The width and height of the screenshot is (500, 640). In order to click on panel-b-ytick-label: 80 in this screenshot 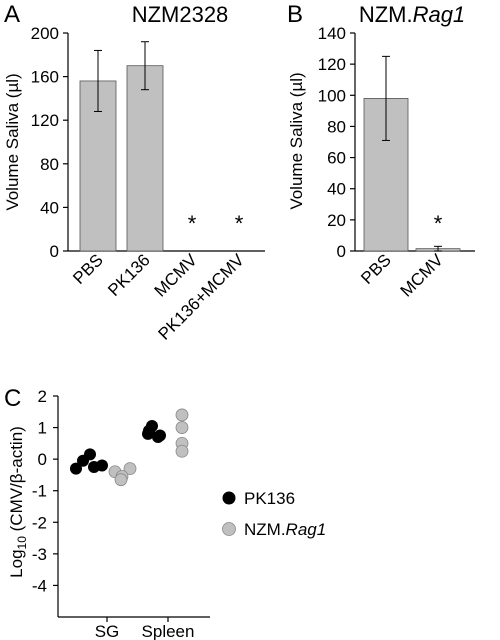, I will do `click(336, 126)`.